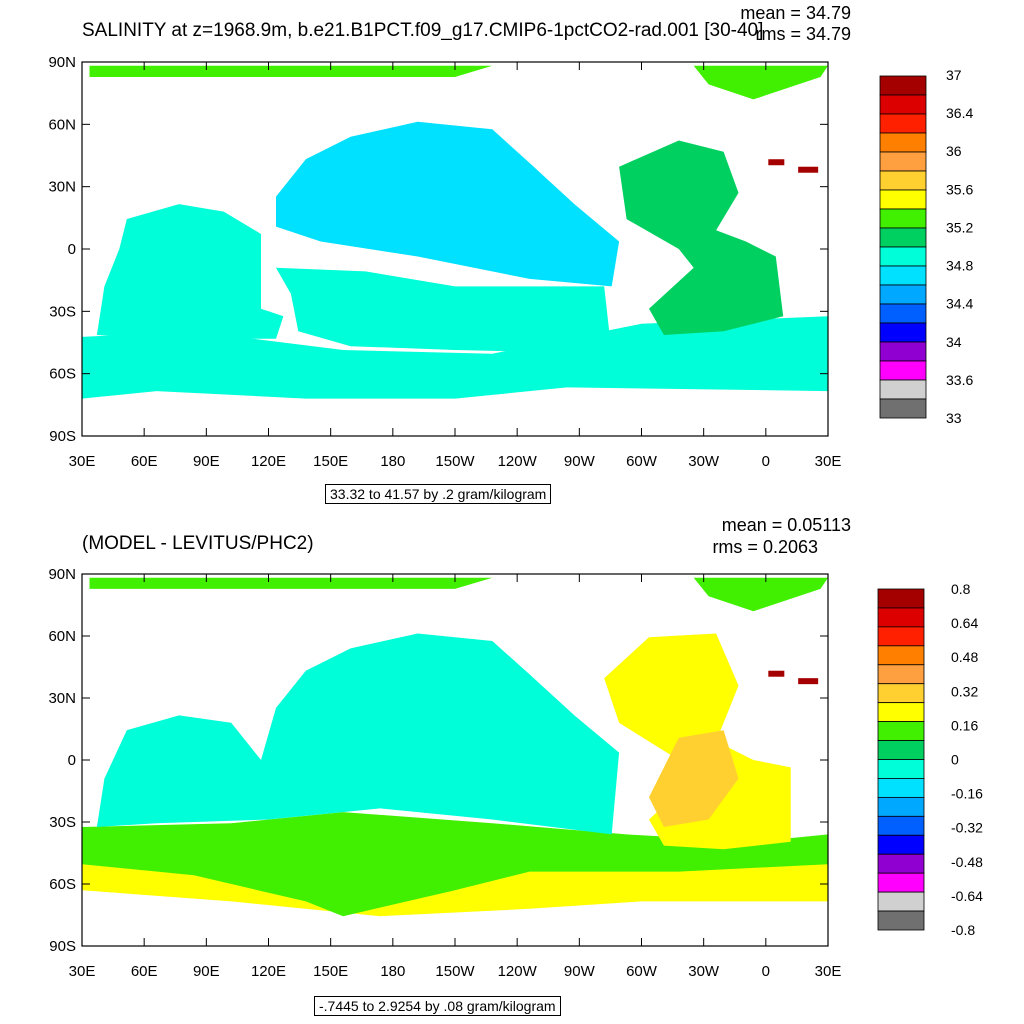  Describe the element at coordinates (795, 13) in the screenshot. I see `panel1-mean: mean = 34.79` at that location.